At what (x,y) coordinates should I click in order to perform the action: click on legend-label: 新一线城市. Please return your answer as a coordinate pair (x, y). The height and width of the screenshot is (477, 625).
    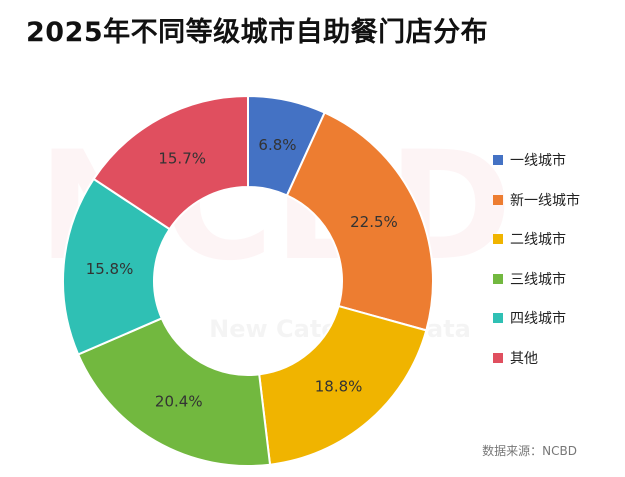
    Looking at the image, I should click on (545, 200).